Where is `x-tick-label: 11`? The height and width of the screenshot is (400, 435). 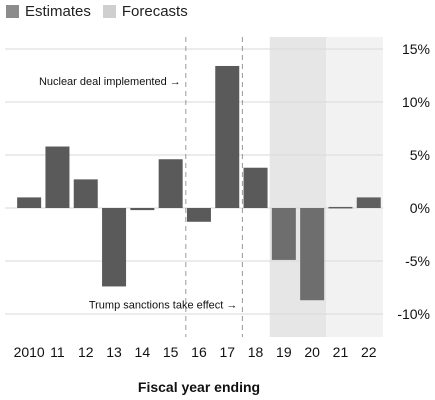 x-tick-label: 11 is located at coordinates (57, 352).